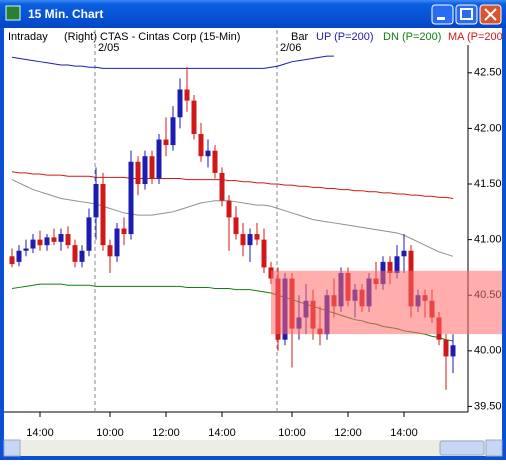 The width and height of the screenshot is (506, 465). What do you see at coordinates (462, 448) in the screenshot?
I see `scroll-thumb` at bounding box center [462, 448].